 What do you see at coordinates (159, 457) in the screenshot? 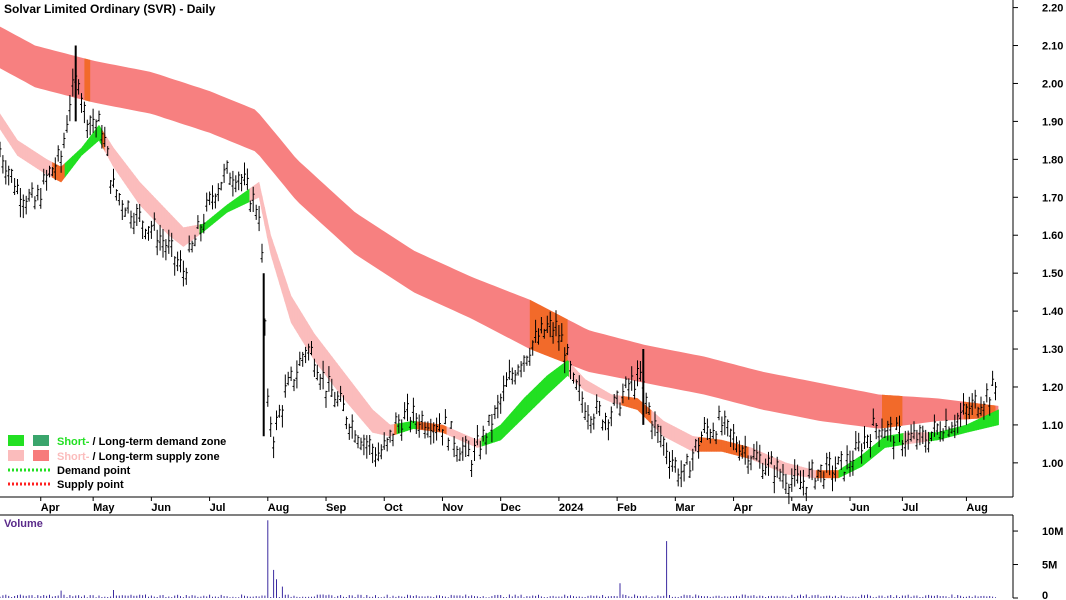
I see `legend-long-text: Long-term supply zone` at bounding box center [159, 457].